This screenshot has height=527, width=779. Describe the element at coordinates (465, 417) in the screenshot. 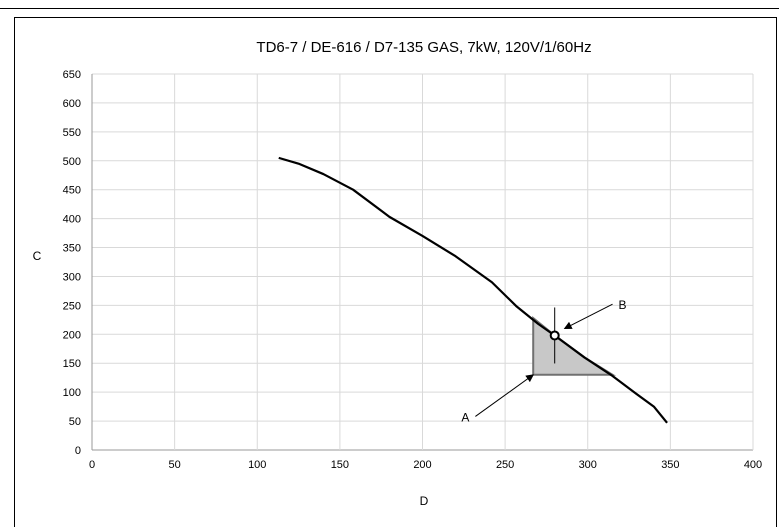

I see `annotation-label-a: A` at that location.